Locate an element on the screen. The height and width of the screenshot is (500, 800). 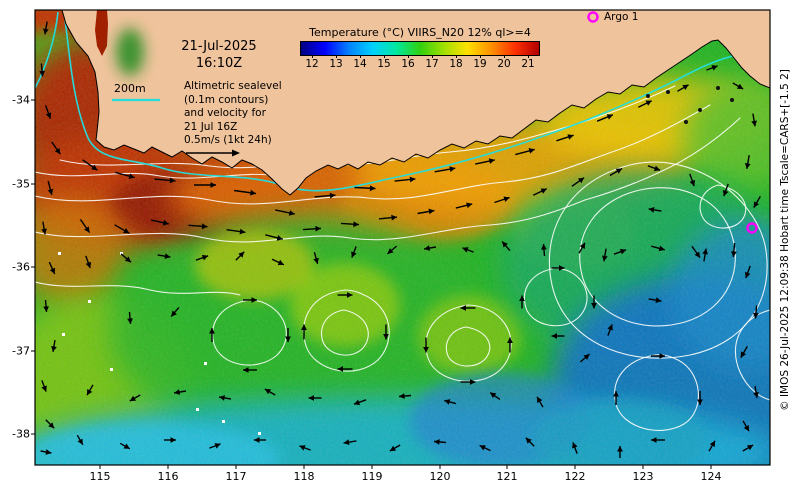
colorbar-tick-label: 17 is located at coordinates (432, 64).